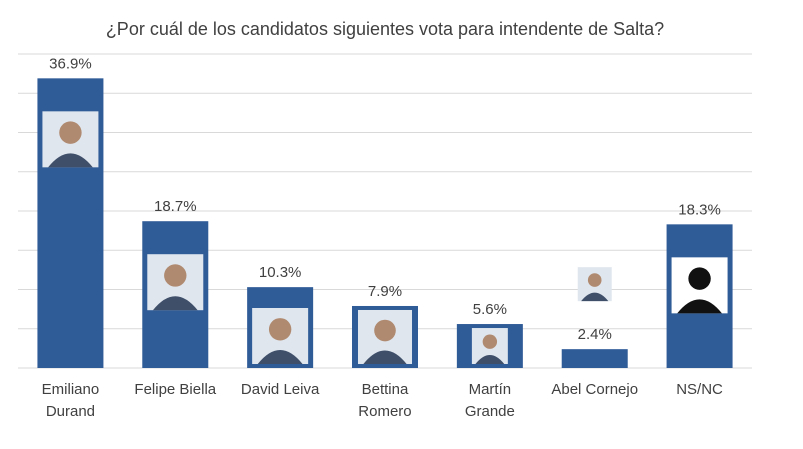 The width and height of the screenshot is (803, 449). I want to click on x-label-box: David Leiva, so click(280, 389).